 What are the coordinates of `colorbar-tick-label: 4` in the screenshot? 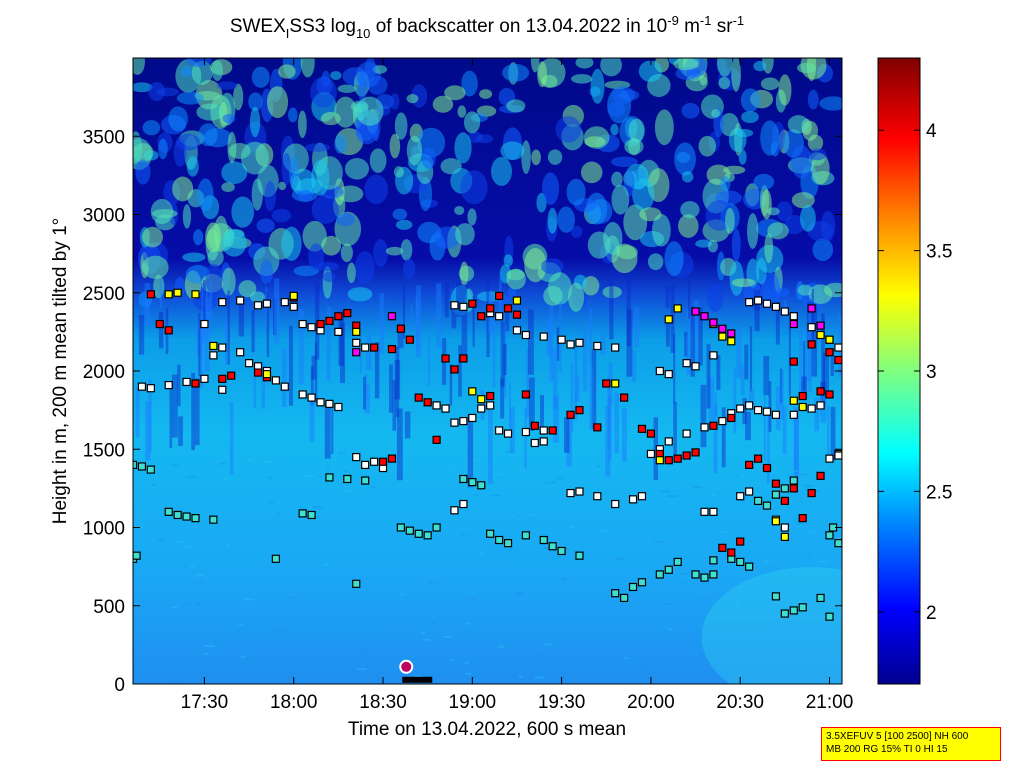 It's located at (931, 131).